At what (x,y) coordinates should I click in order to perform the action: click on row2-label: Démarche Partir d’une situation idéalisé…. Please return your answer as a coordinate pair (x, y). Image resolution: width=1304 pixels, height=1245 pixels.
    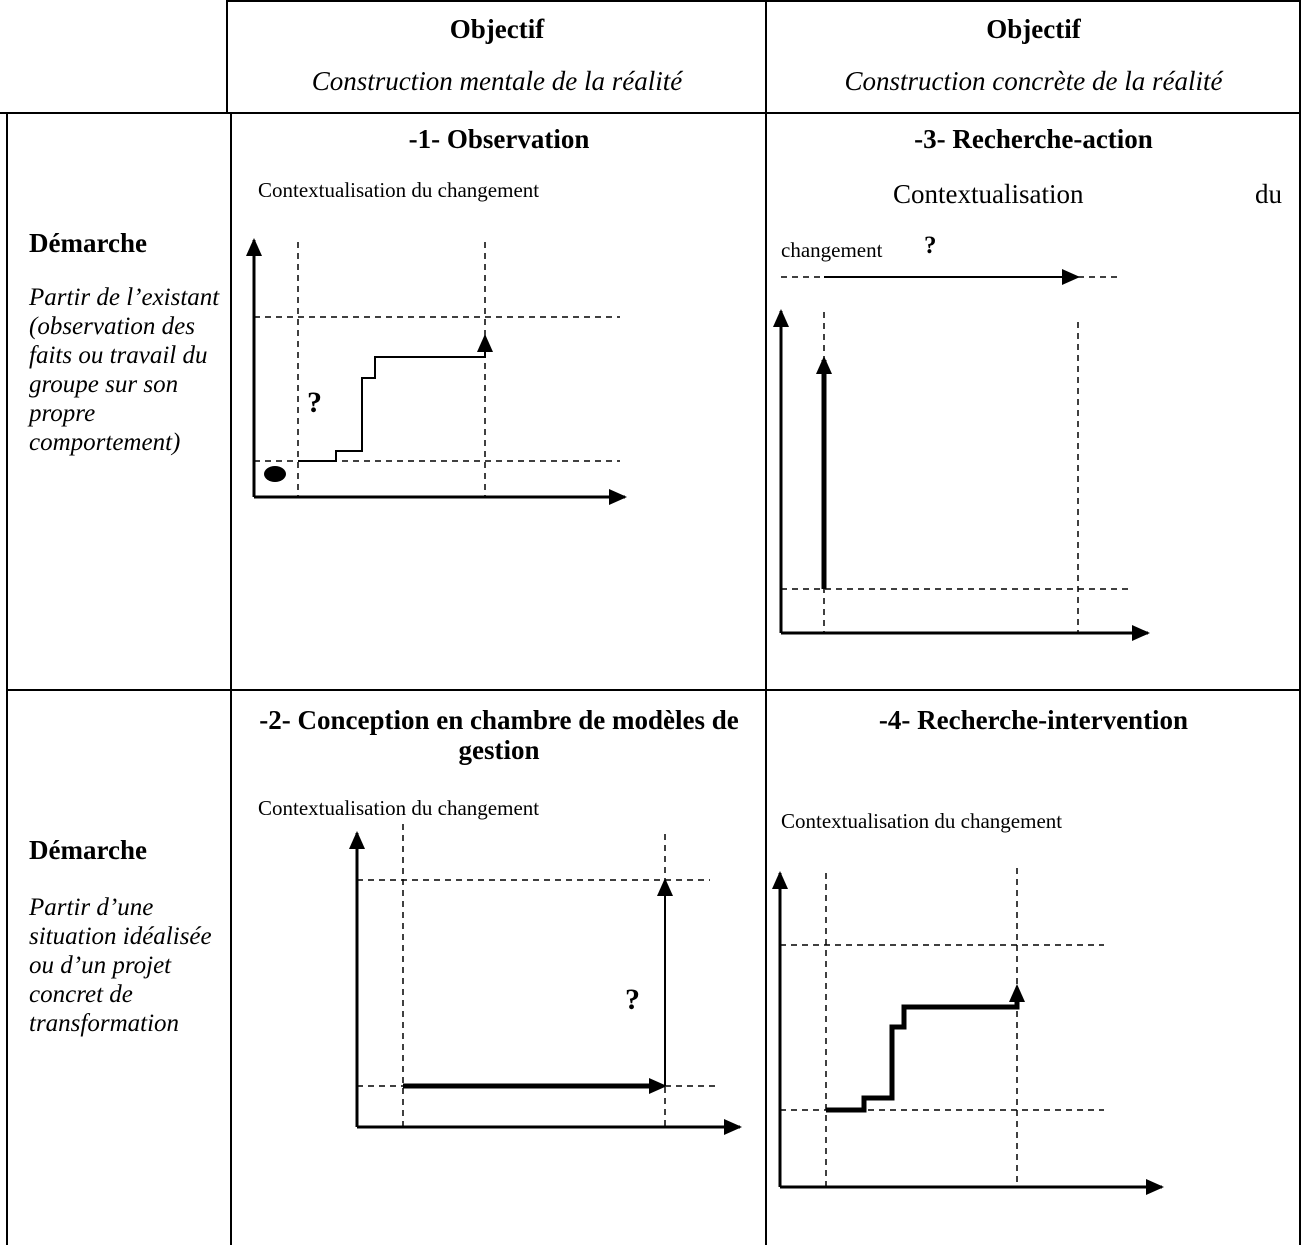
    Looking at the image, I should click on (119, 967).